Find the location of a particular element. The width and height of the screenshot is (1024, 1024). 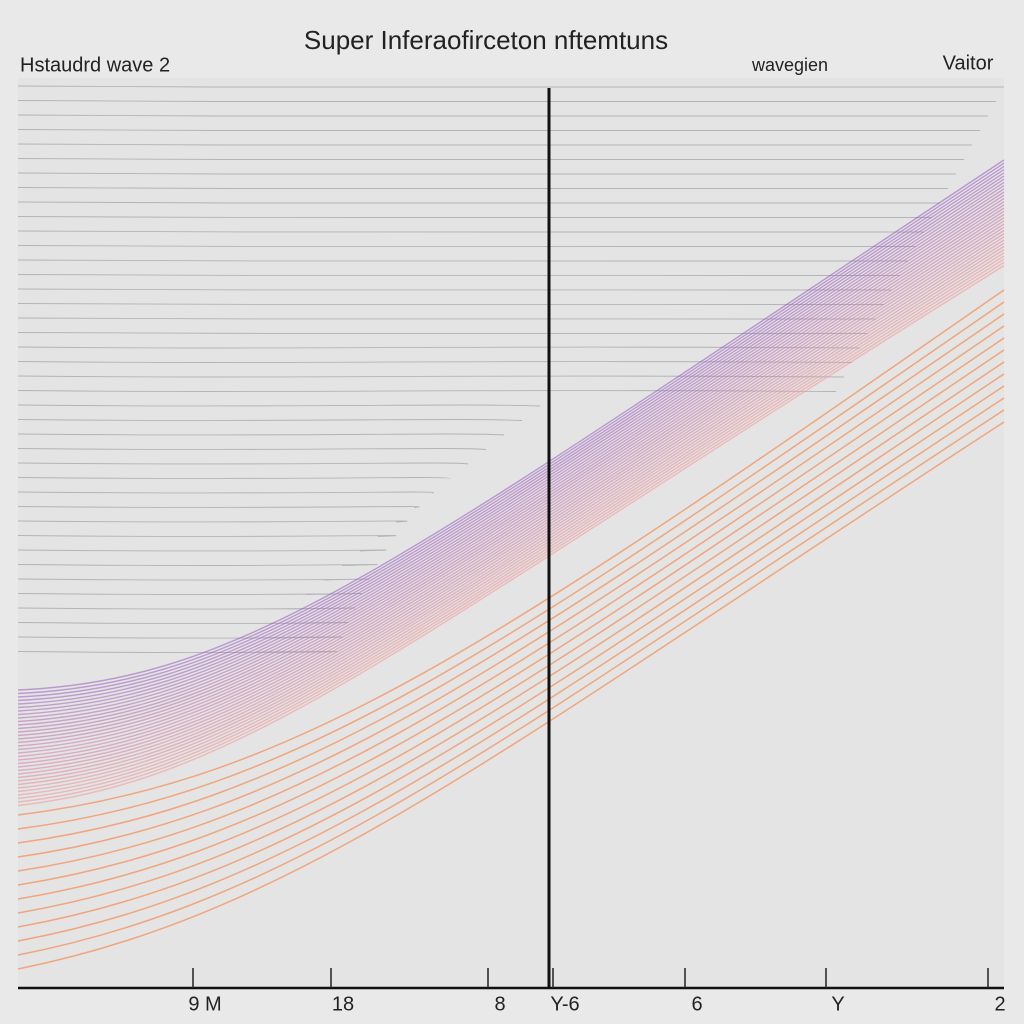

title: Super Inferaofirceton nftemtuns is located at coordinates (486, 40).